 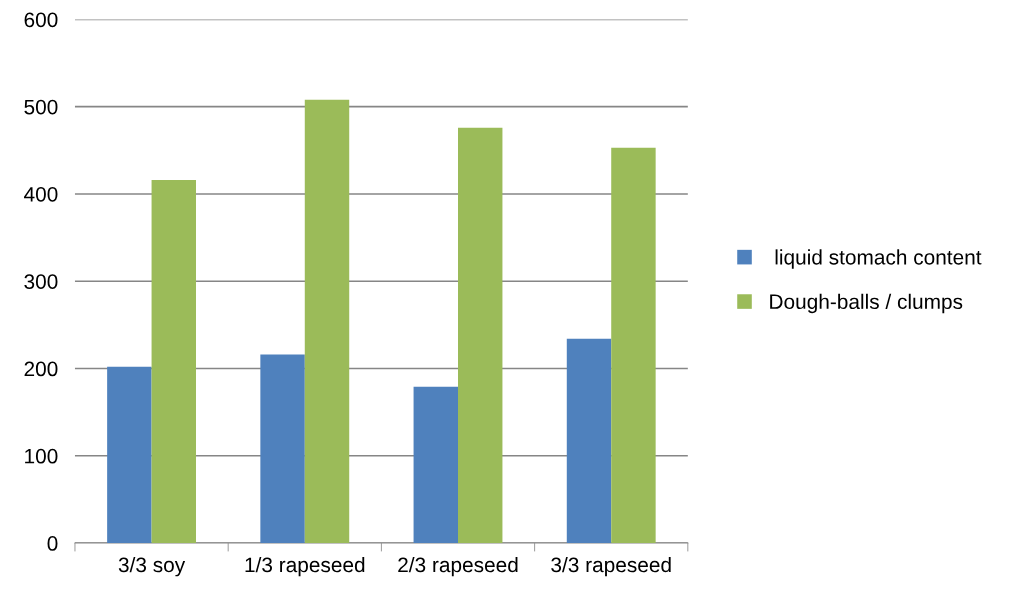 I want to click on x-tick-label: 2/3 rapeseed, so click(x=458, y=566).